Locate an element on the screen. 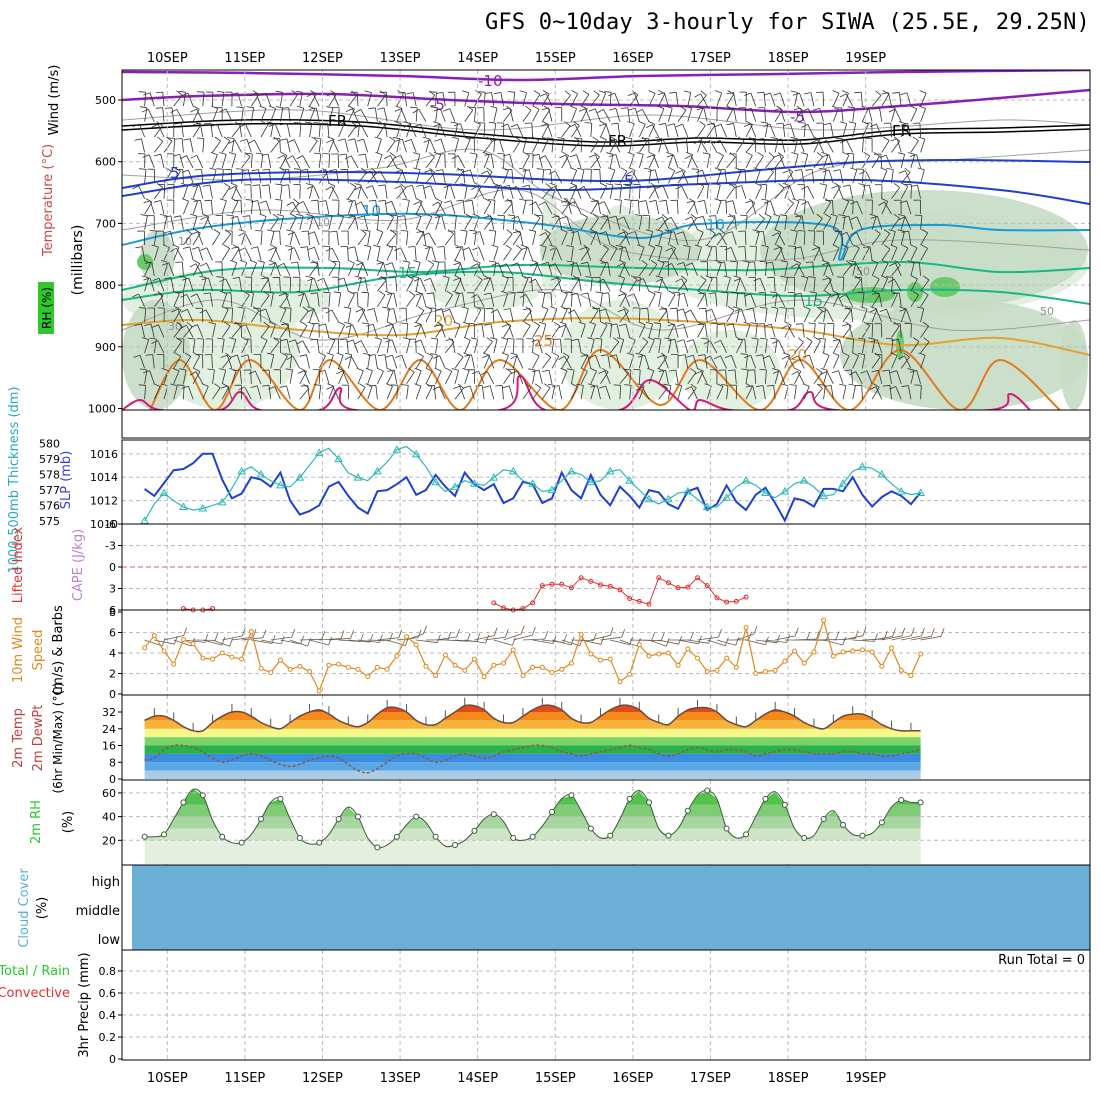 This screenshot has width=1100, height=1100. wind-tick-label: 6 is located at coordinates (112, 633).